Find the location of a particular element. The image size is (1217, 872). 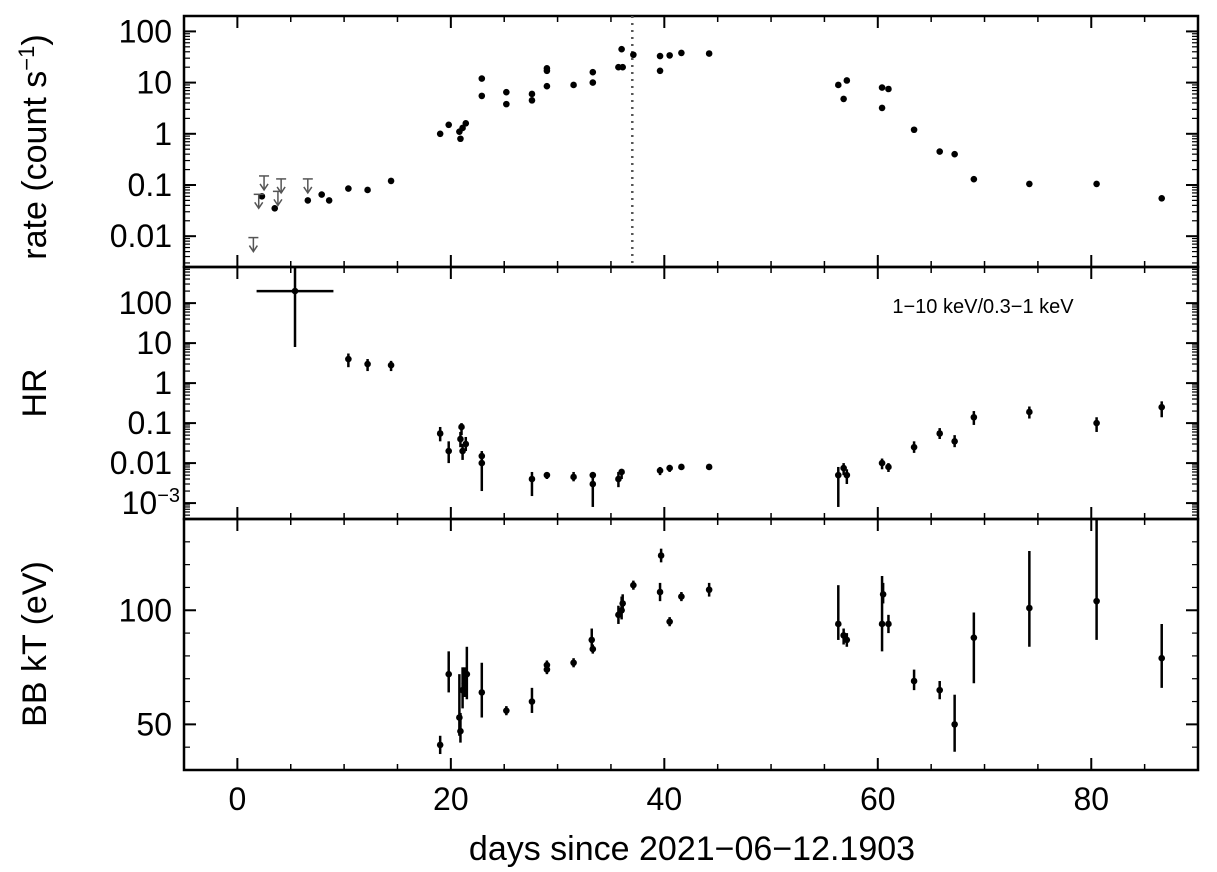

hr-y-tick-label: 10⁻³ is located at coordinates (151, 503).